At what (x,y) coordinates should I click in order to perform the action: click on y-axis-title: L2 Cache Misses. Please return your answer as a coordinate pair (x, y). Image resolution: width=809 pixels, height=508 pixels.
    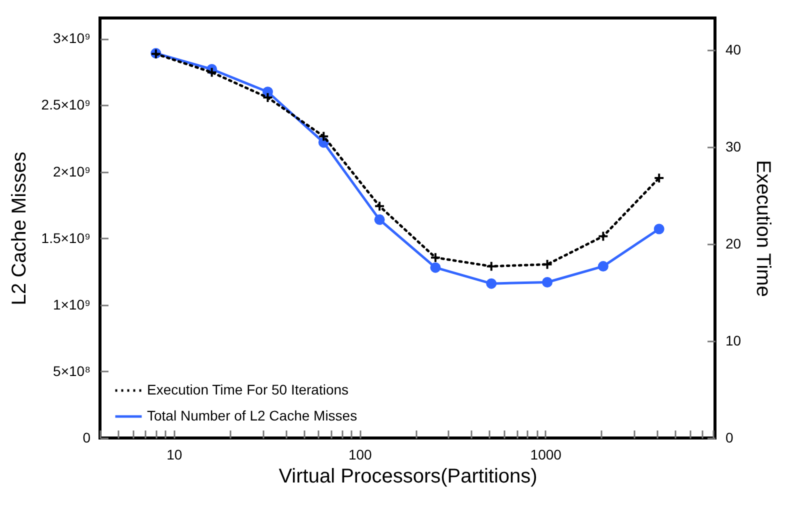
    Looking at the image, I should click on (19, 229).